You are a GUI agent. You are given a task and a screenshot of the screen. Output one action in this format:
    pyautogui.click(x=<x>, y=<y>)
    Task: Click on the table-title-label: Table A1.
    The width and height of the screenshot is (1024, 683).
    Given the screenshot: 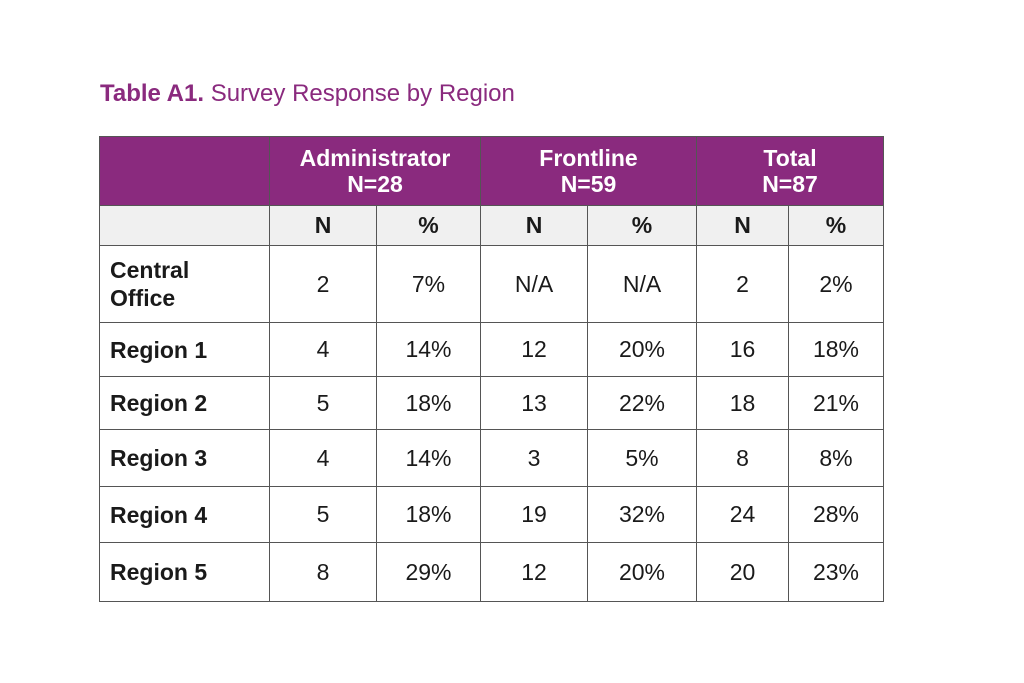 What is the action you would take?
    pyautogui.click(x=152, y=93)
    